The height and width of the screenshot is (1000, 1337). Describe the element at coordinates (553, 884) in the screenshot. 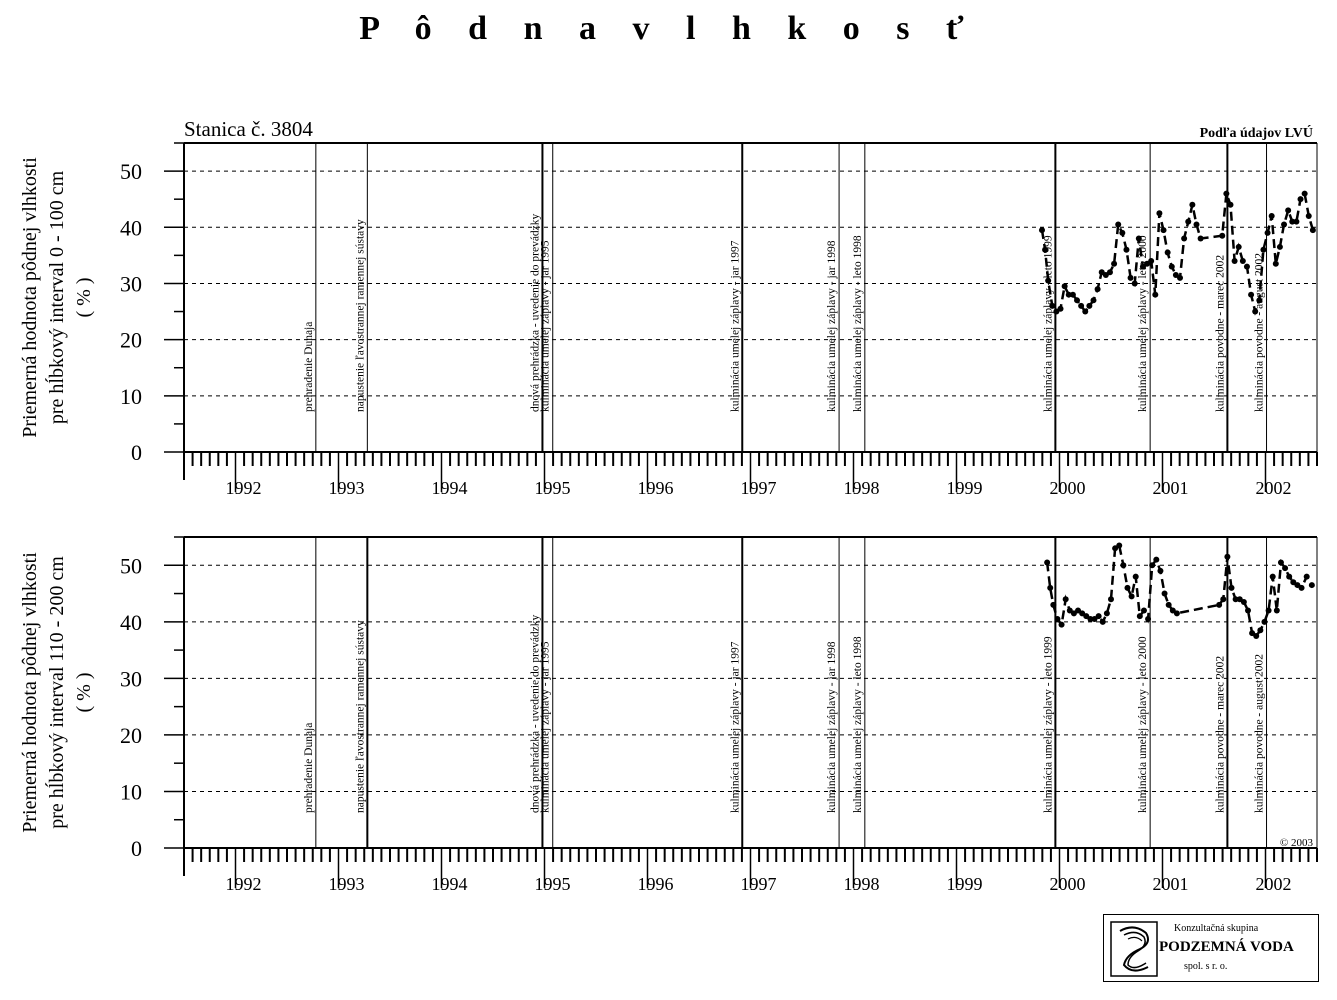

I see `x-tick-label: 1995` at that location.